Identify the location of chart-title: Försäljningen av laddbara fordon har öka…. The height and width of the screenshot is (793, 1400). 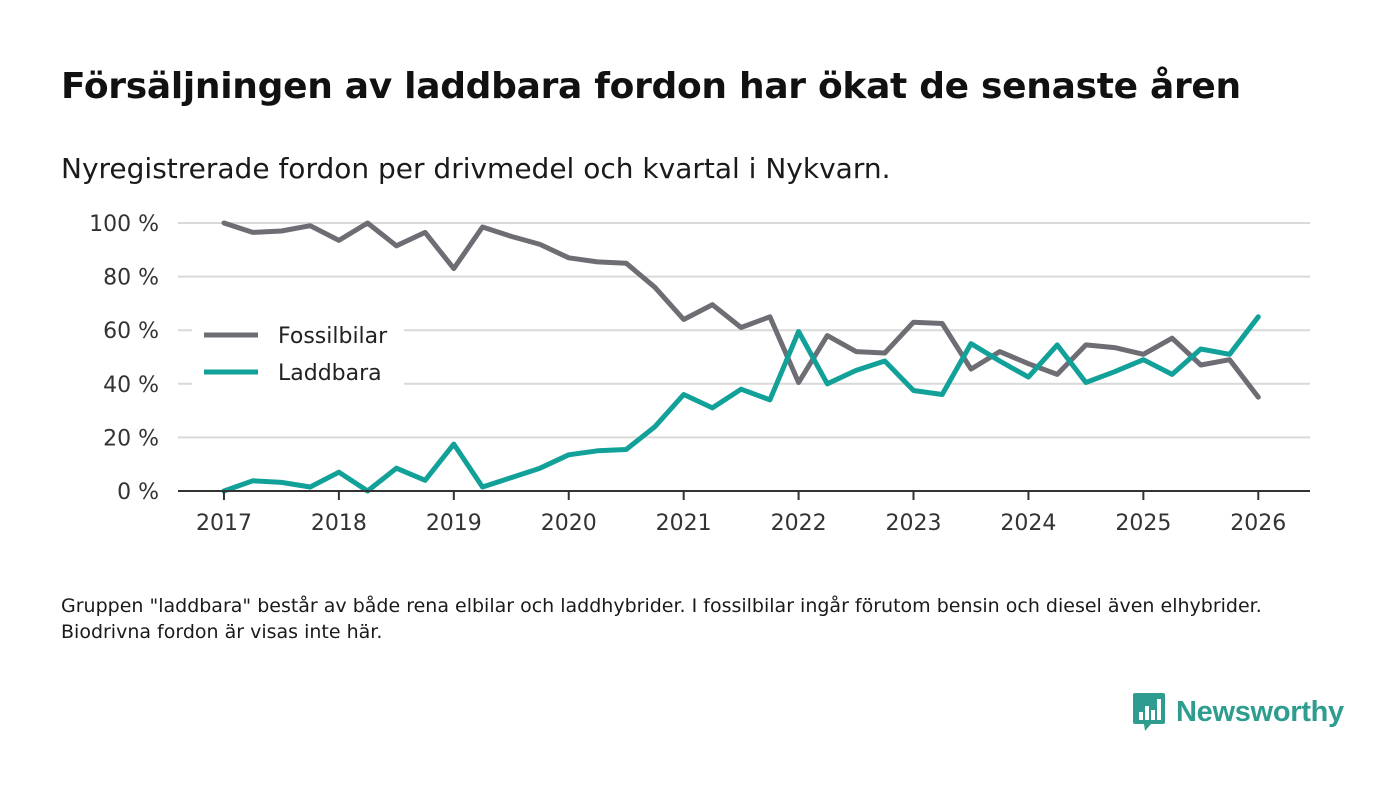
(651, 86).